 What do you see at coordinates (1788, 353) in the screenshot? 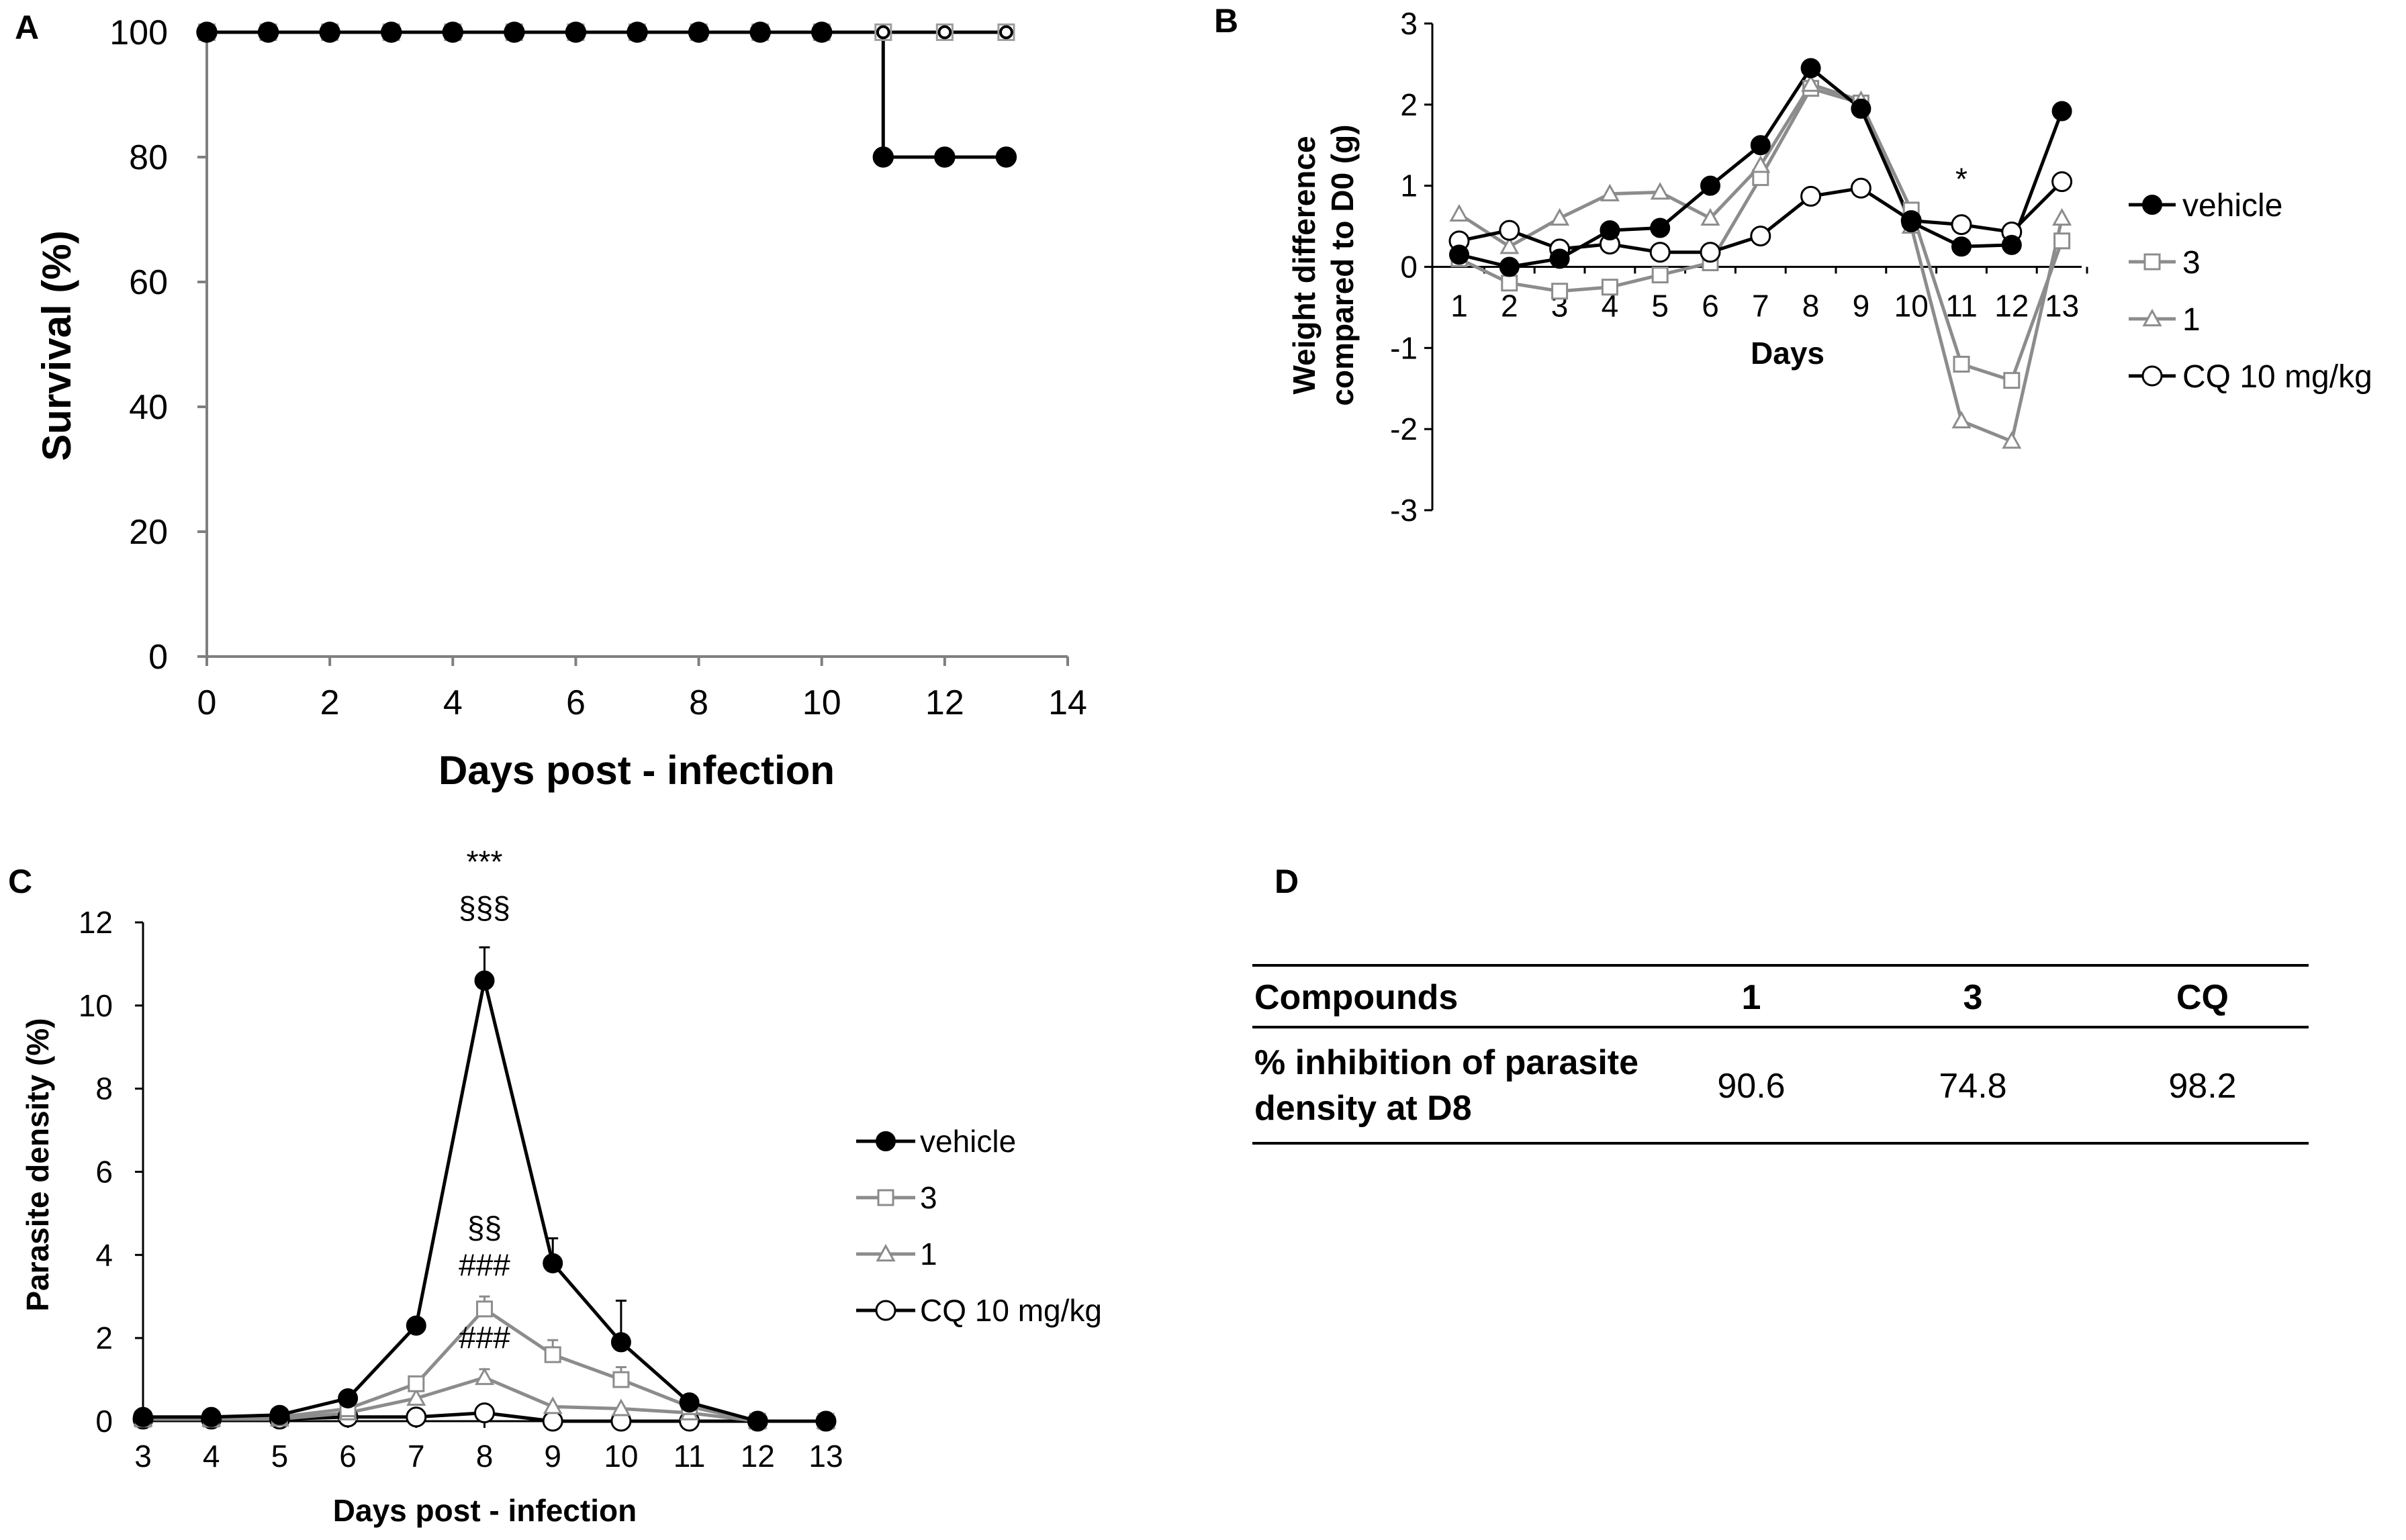
I see `panel-b-xlabel: Days` at bounding box center [1788, 353].